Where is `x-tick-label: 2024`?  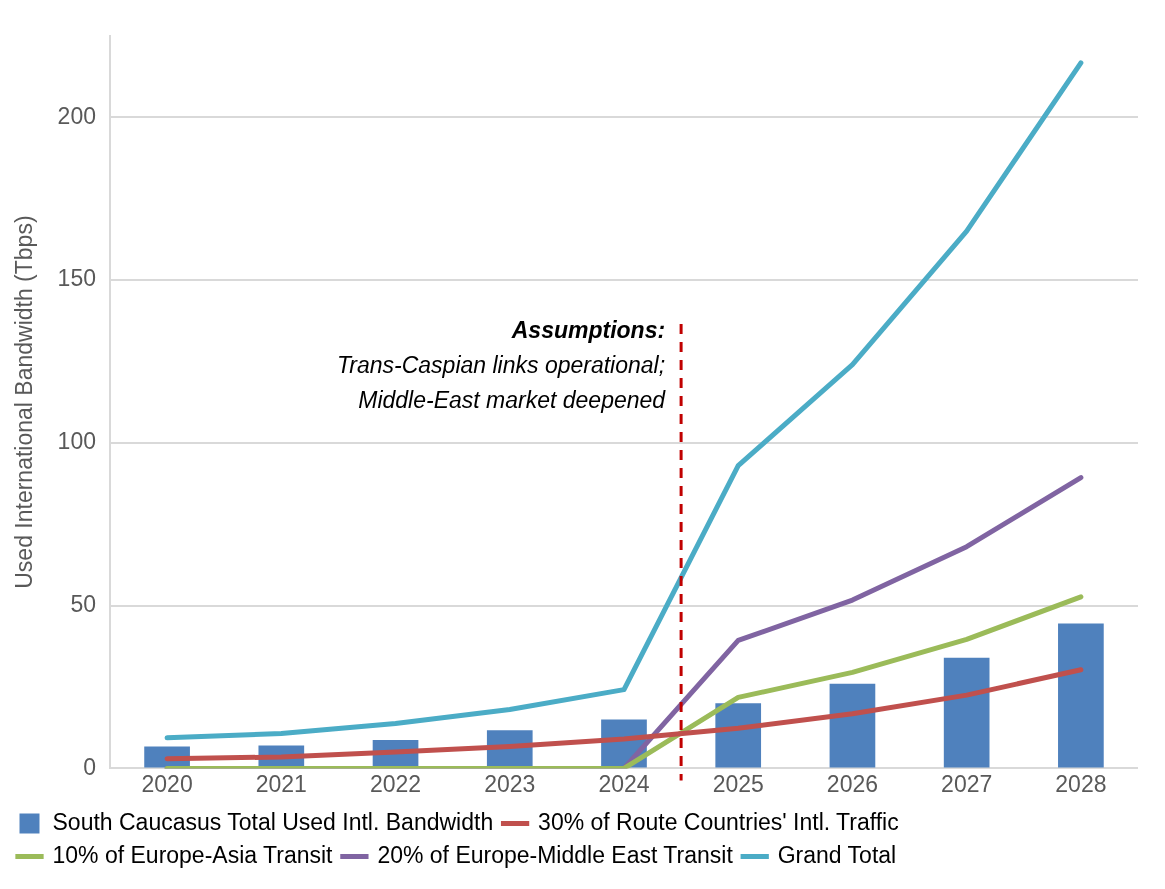 x-tick-label: 2024 is located at coordinates (624, 783).